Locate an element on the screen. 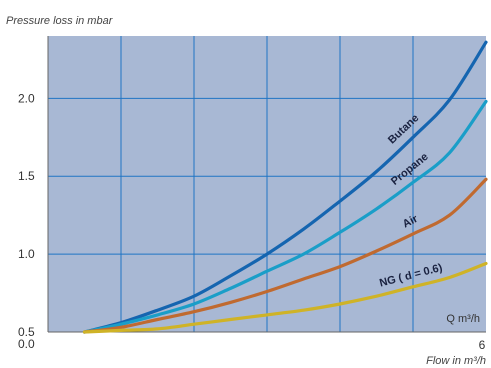  y-tick-label: 0.0 is located at coordinates (26, 344).